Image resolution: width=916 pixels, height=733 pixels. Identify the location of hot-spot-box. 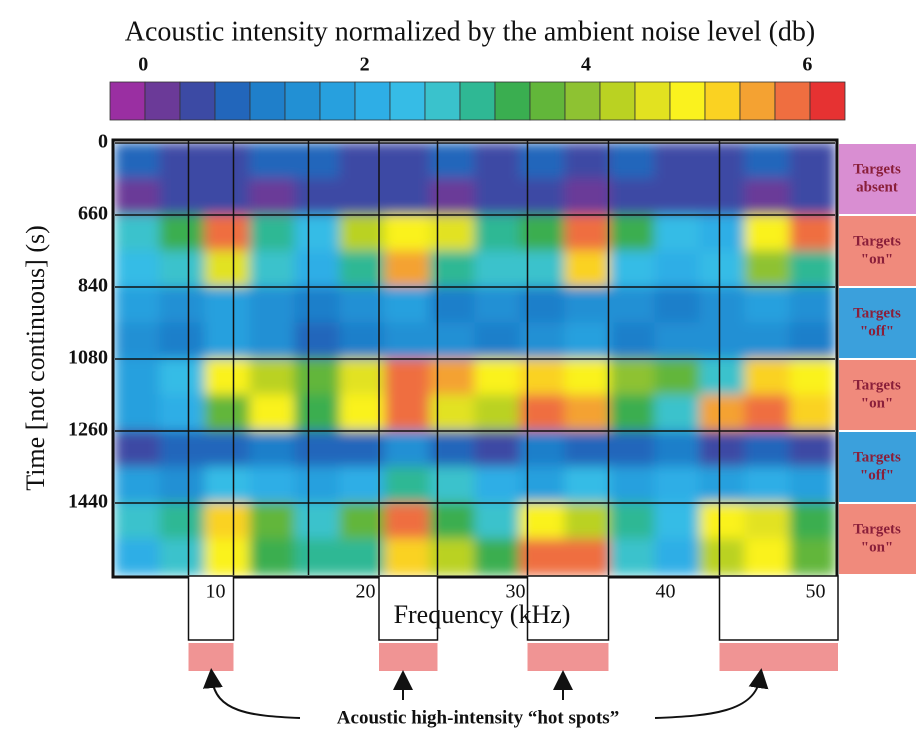
(211, 608).